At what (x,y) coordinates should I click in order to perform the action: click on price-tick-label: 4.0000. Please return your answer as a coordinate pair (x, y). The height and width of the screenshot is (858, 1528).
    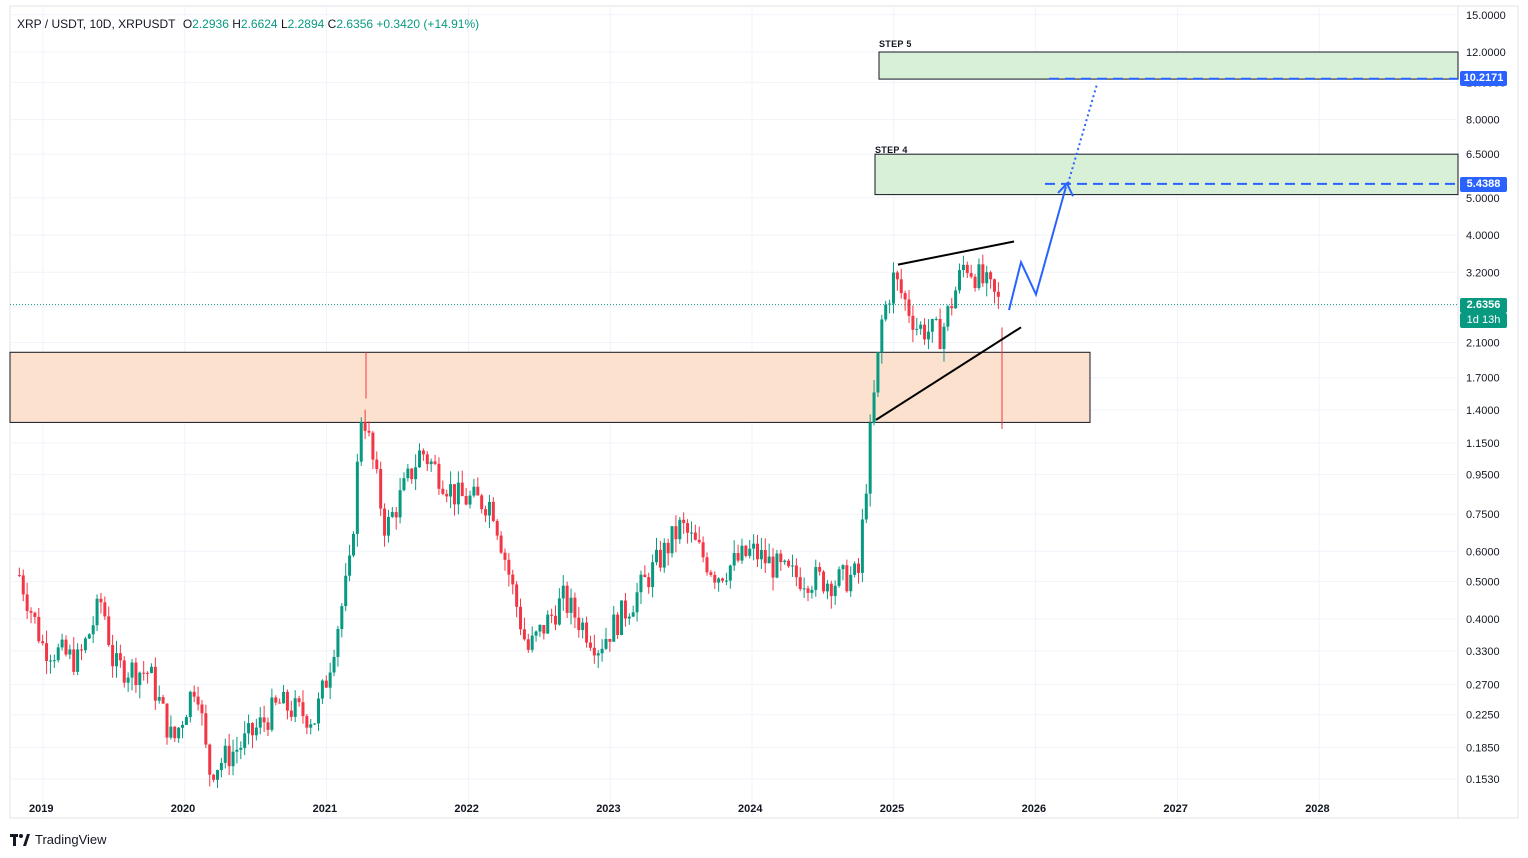
    Looking at the image, I should click on (1483, 236).